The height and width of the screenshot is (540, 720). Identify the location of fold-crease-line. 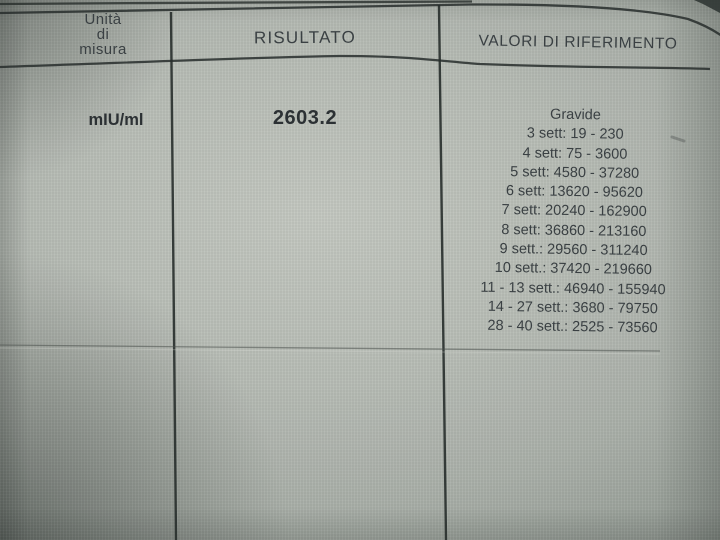
(330, 348).